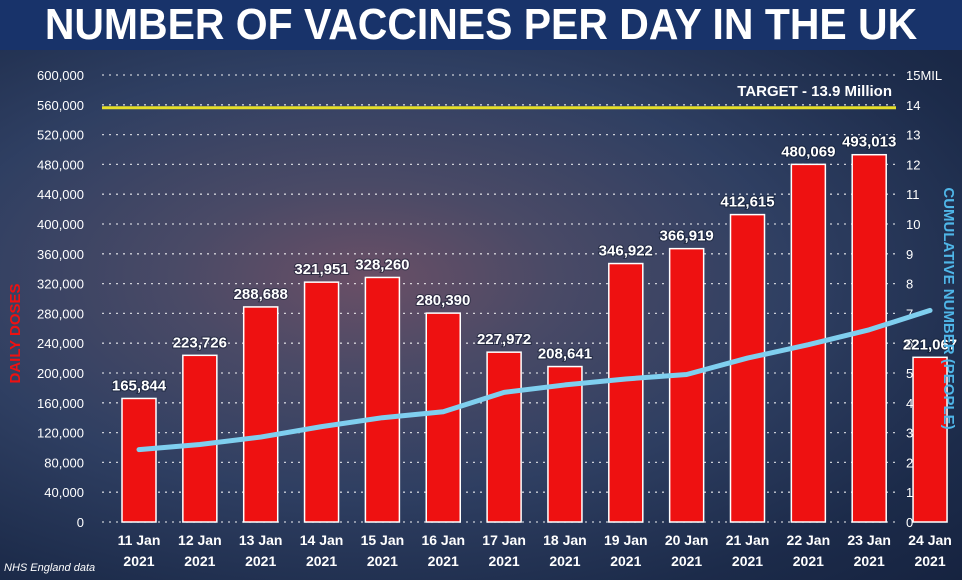 This screenshot has width=962, height=580. I want to click on left-tick-label: 120,000, so click(60, 433).